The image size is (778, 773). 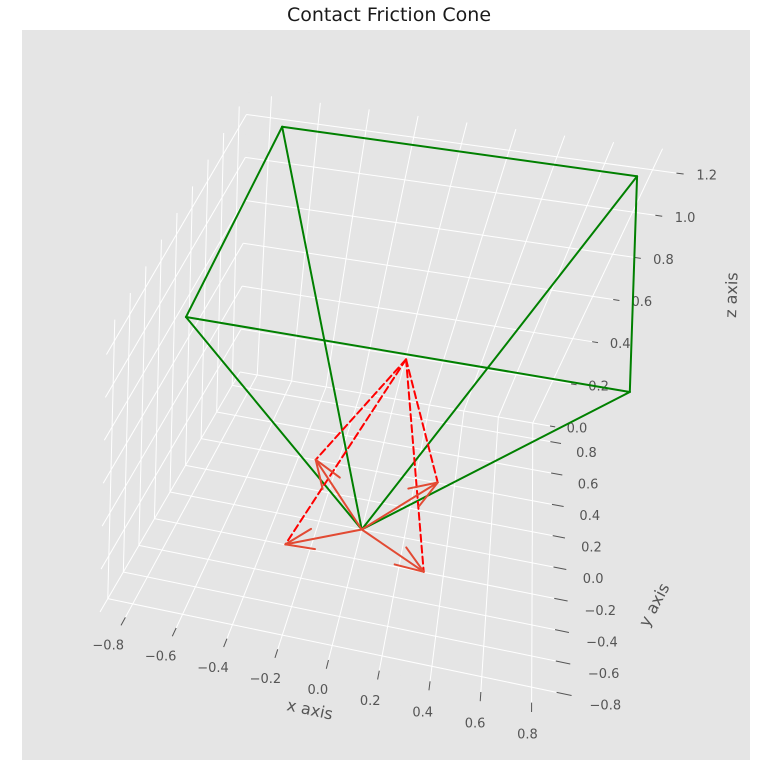 I want to click on x-axis-label: x axis, so click(x=310, y=709).